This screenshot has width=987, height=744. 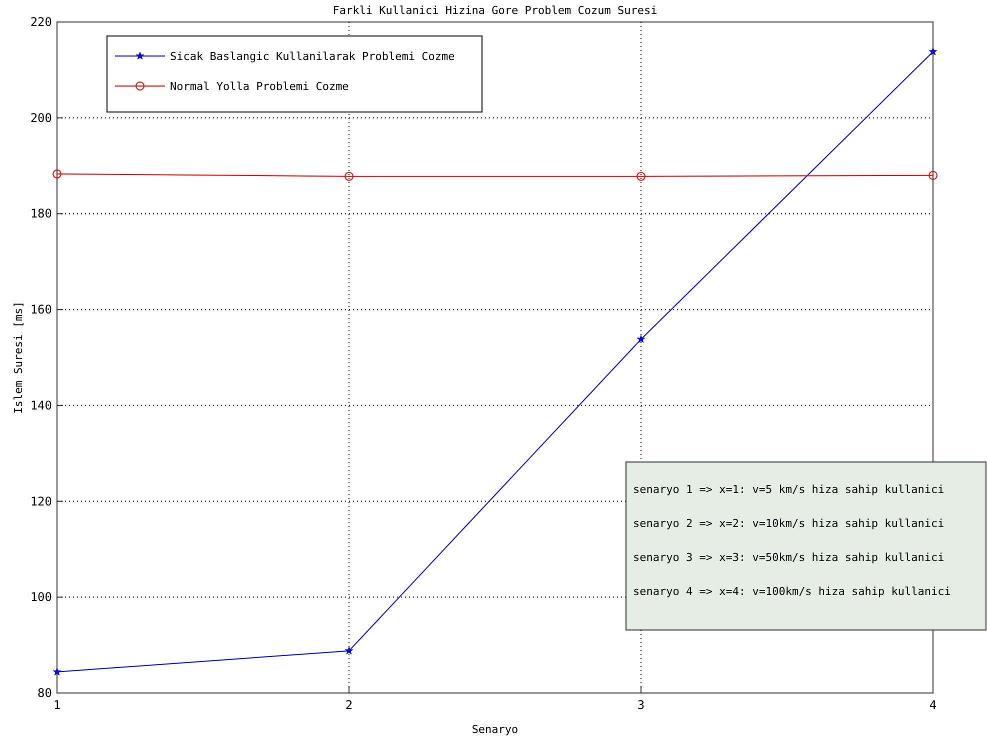 What do you see at coordinates (41, 501) in the screenshot?
I see `y-tick-label: 120` at bounding box center [41, 501].